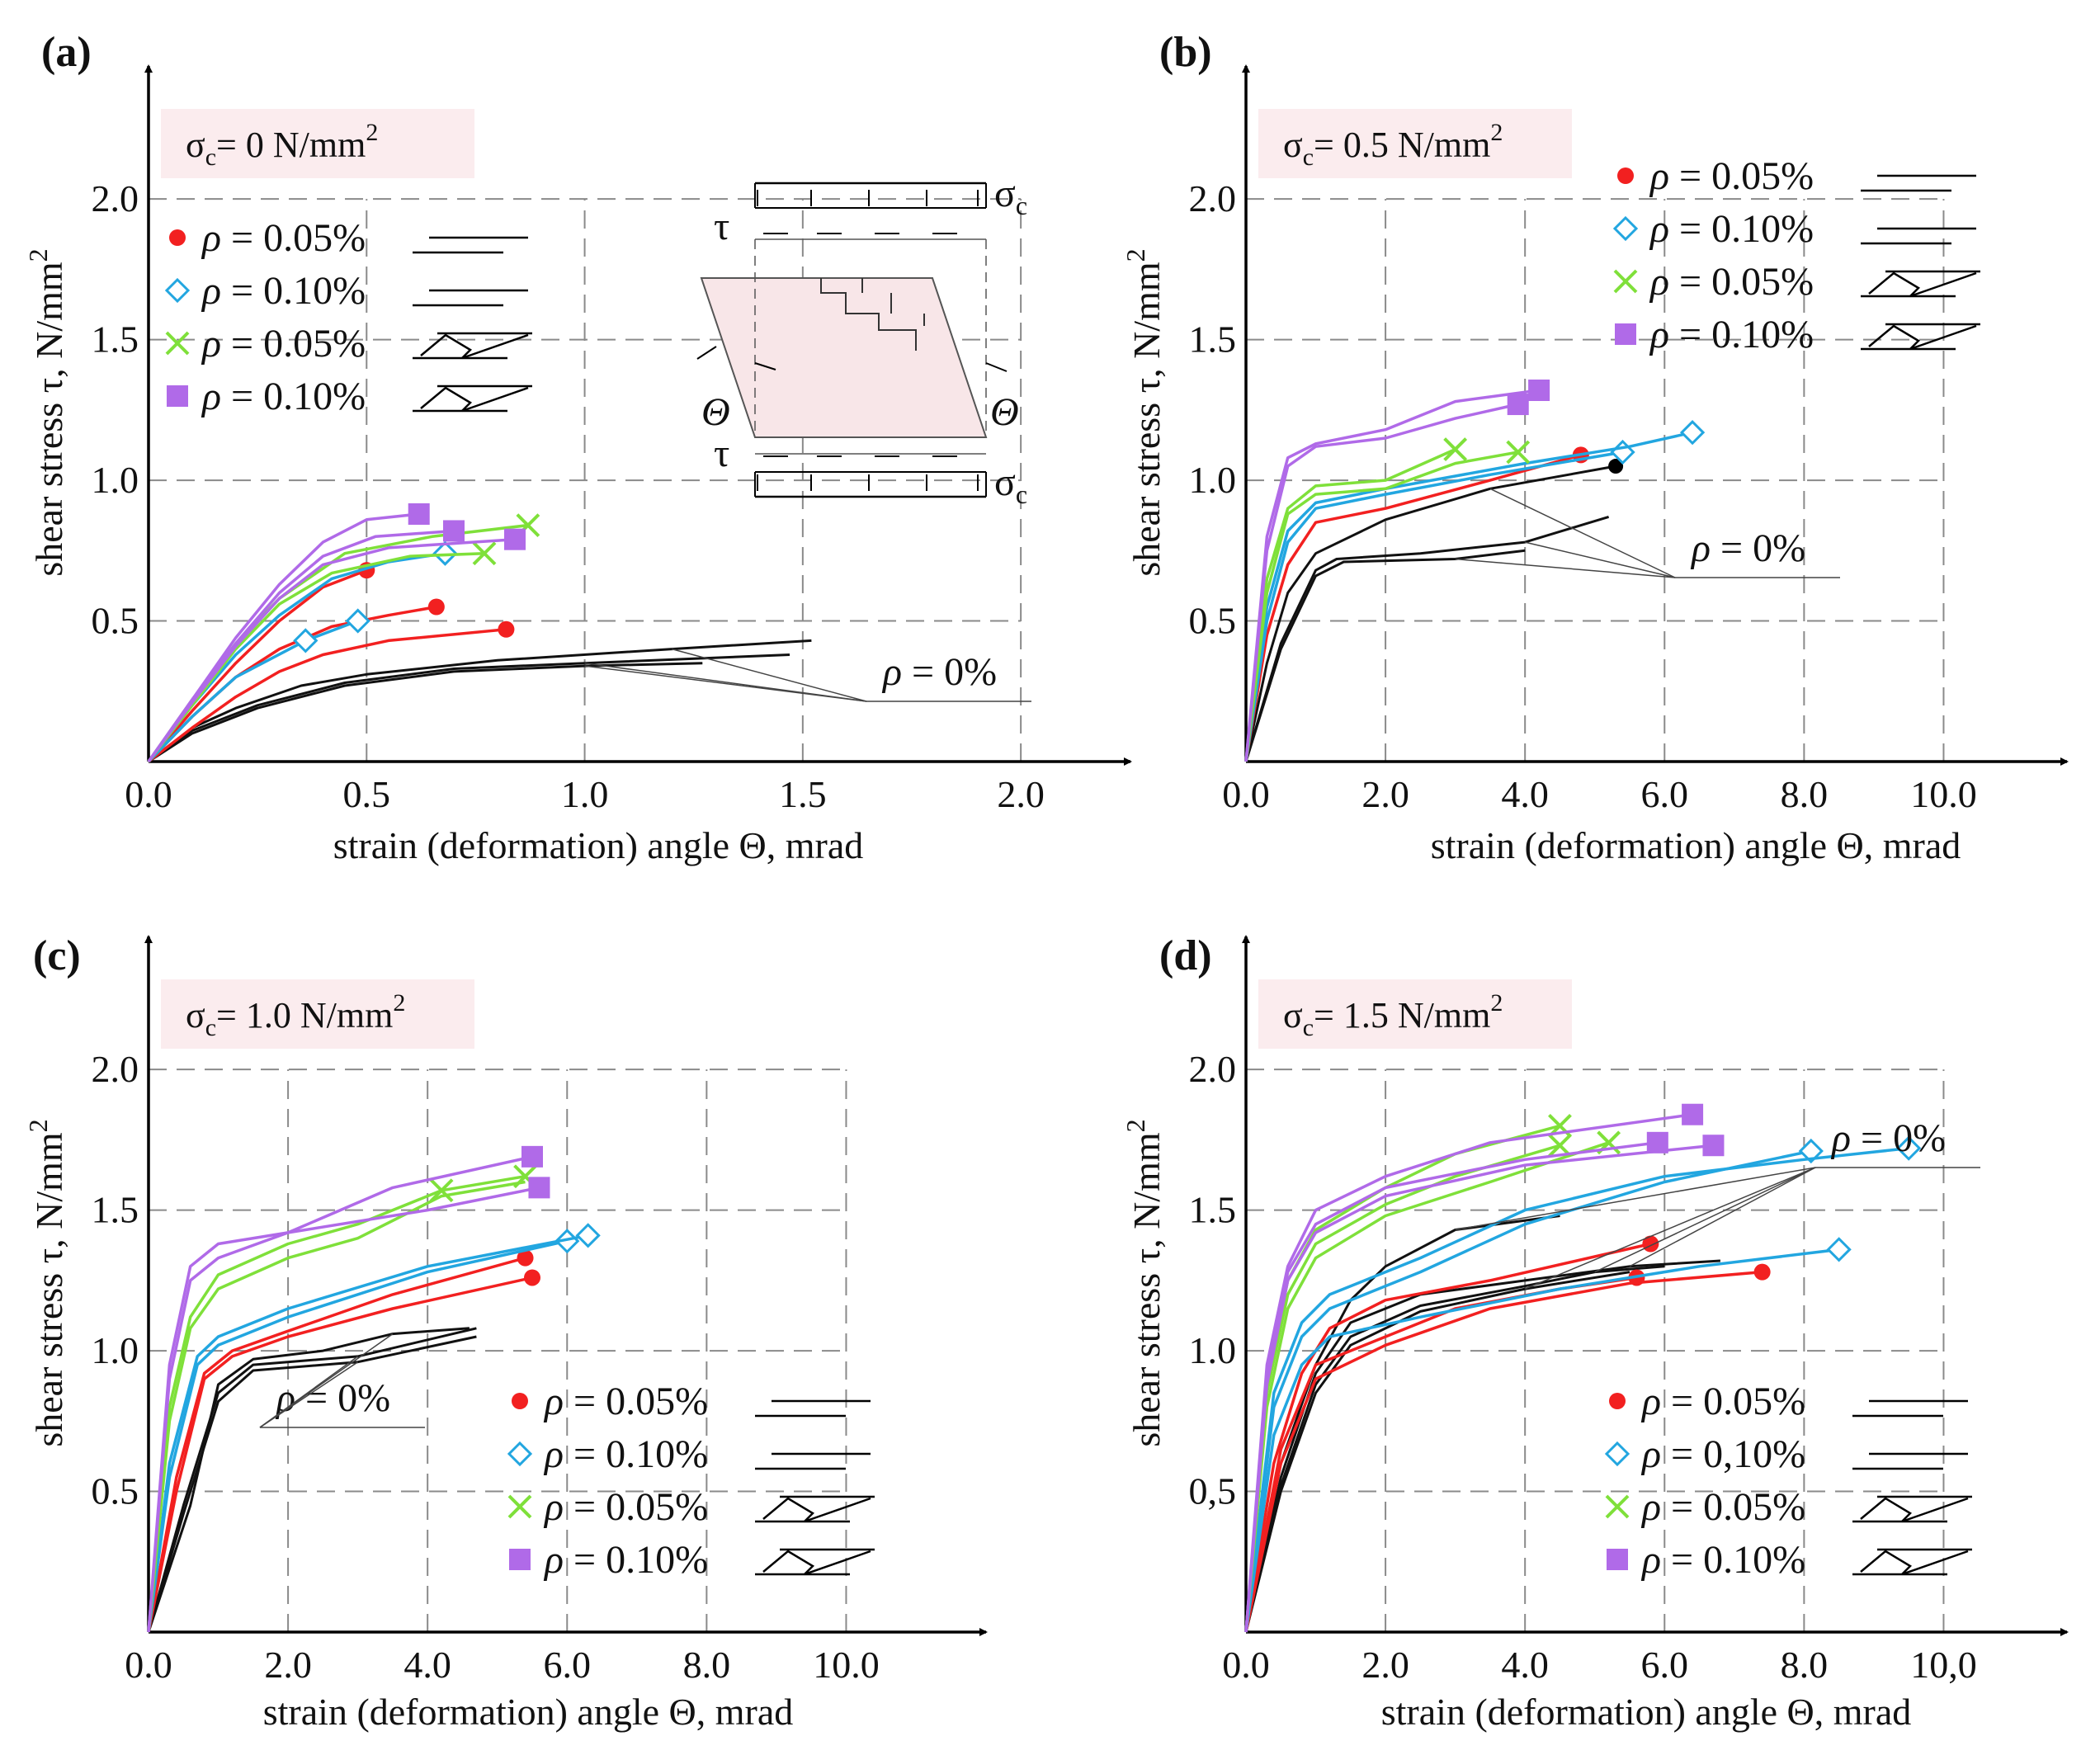 The image size is (2100, 1755). What do you see at coordinates (1010, 484) in the screenshot?
I see `sigma-bottom-label: σc` at bounding box center [1010, 484].